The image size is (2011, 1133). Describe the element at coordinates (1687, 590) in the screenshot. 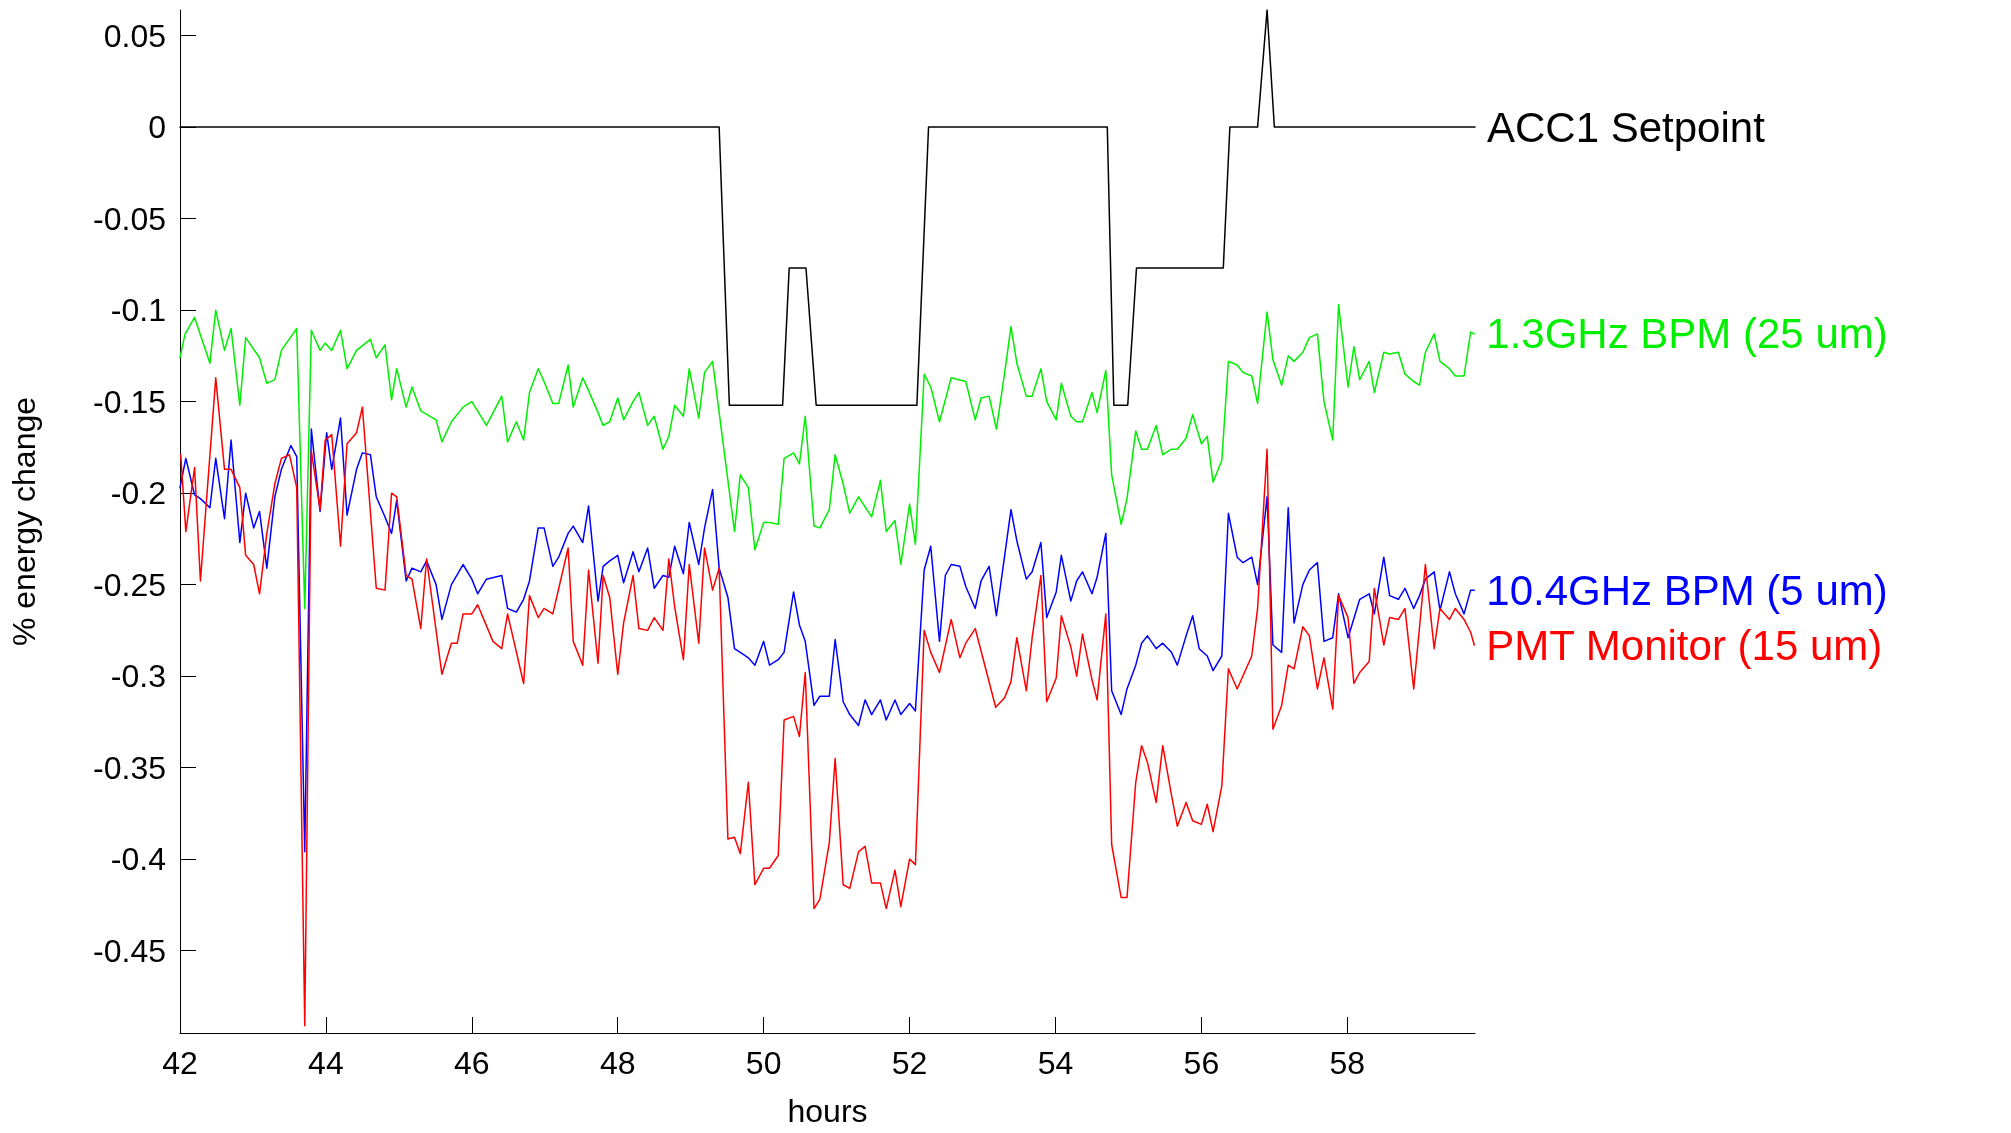

I see `series-label: 10.4GHz BPM (5 um)` at that location.